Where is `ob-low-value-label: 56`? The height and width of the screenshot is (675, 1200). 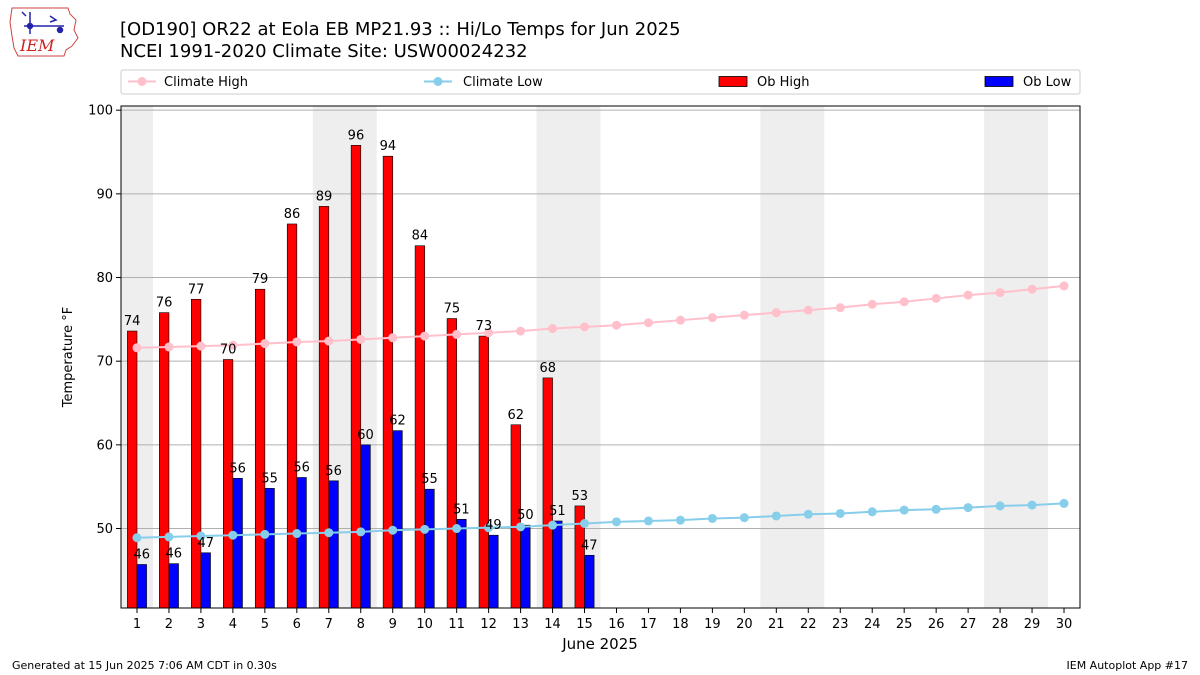 ob-low-value-label: 56 is located at coordinates (237, 468).